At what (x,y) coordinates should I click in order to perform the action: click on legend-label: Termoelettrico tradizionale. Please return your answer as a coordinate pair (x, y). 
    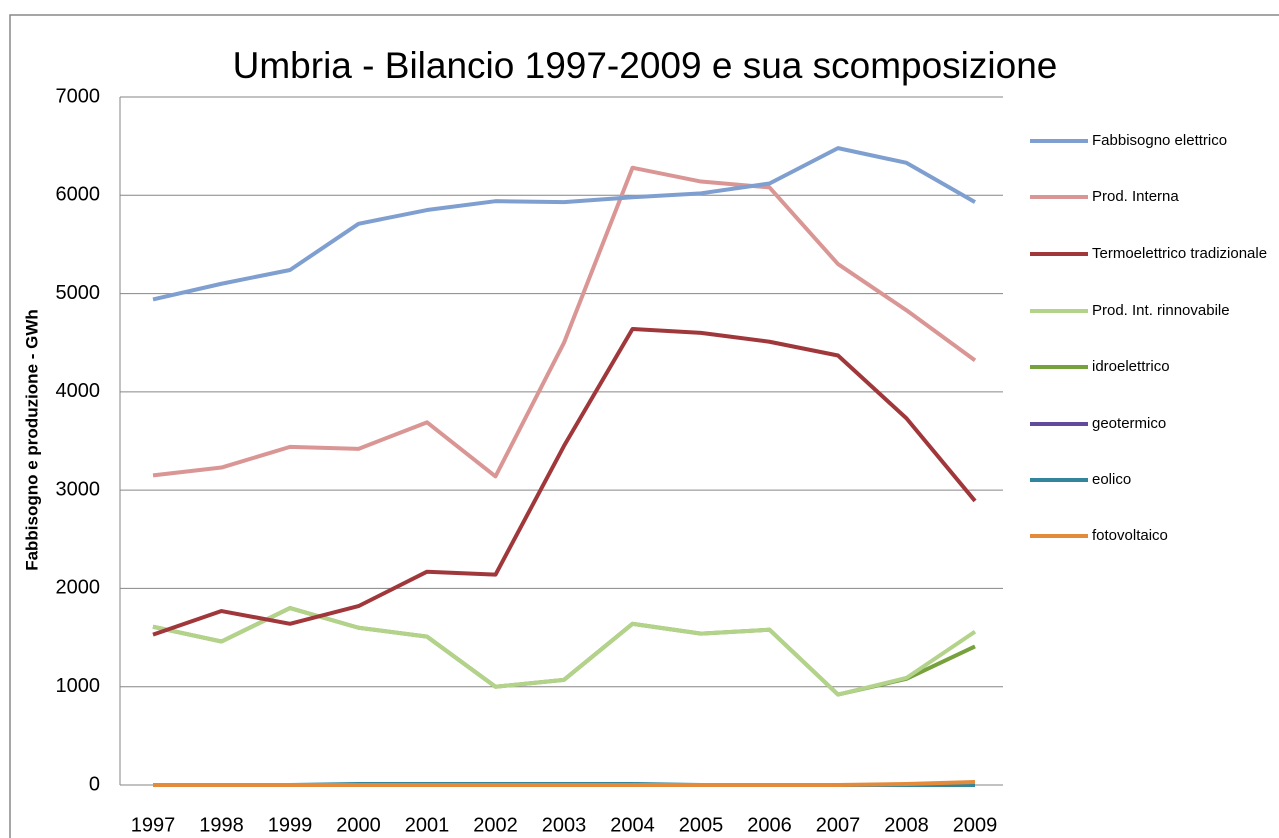
    Looking at the image, I should click on (1180, 253).